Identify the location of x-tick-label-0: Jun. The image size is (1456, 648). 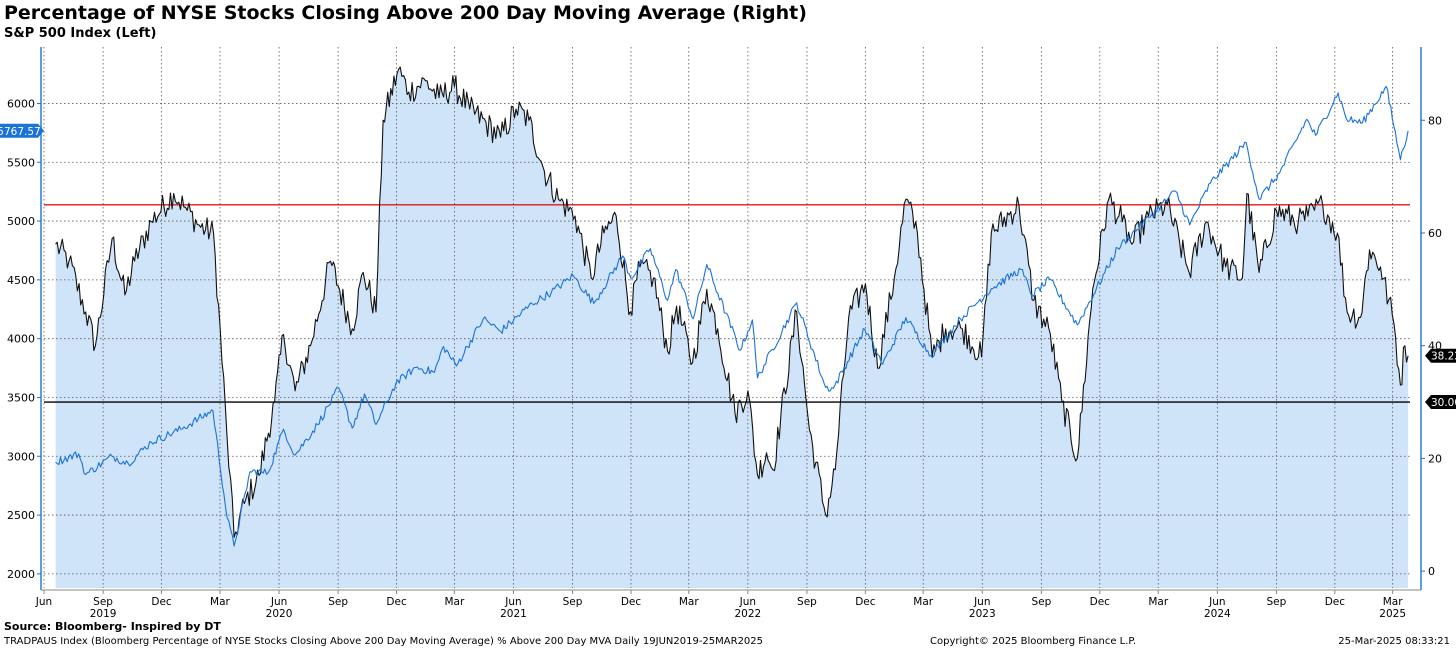
(43, 602).